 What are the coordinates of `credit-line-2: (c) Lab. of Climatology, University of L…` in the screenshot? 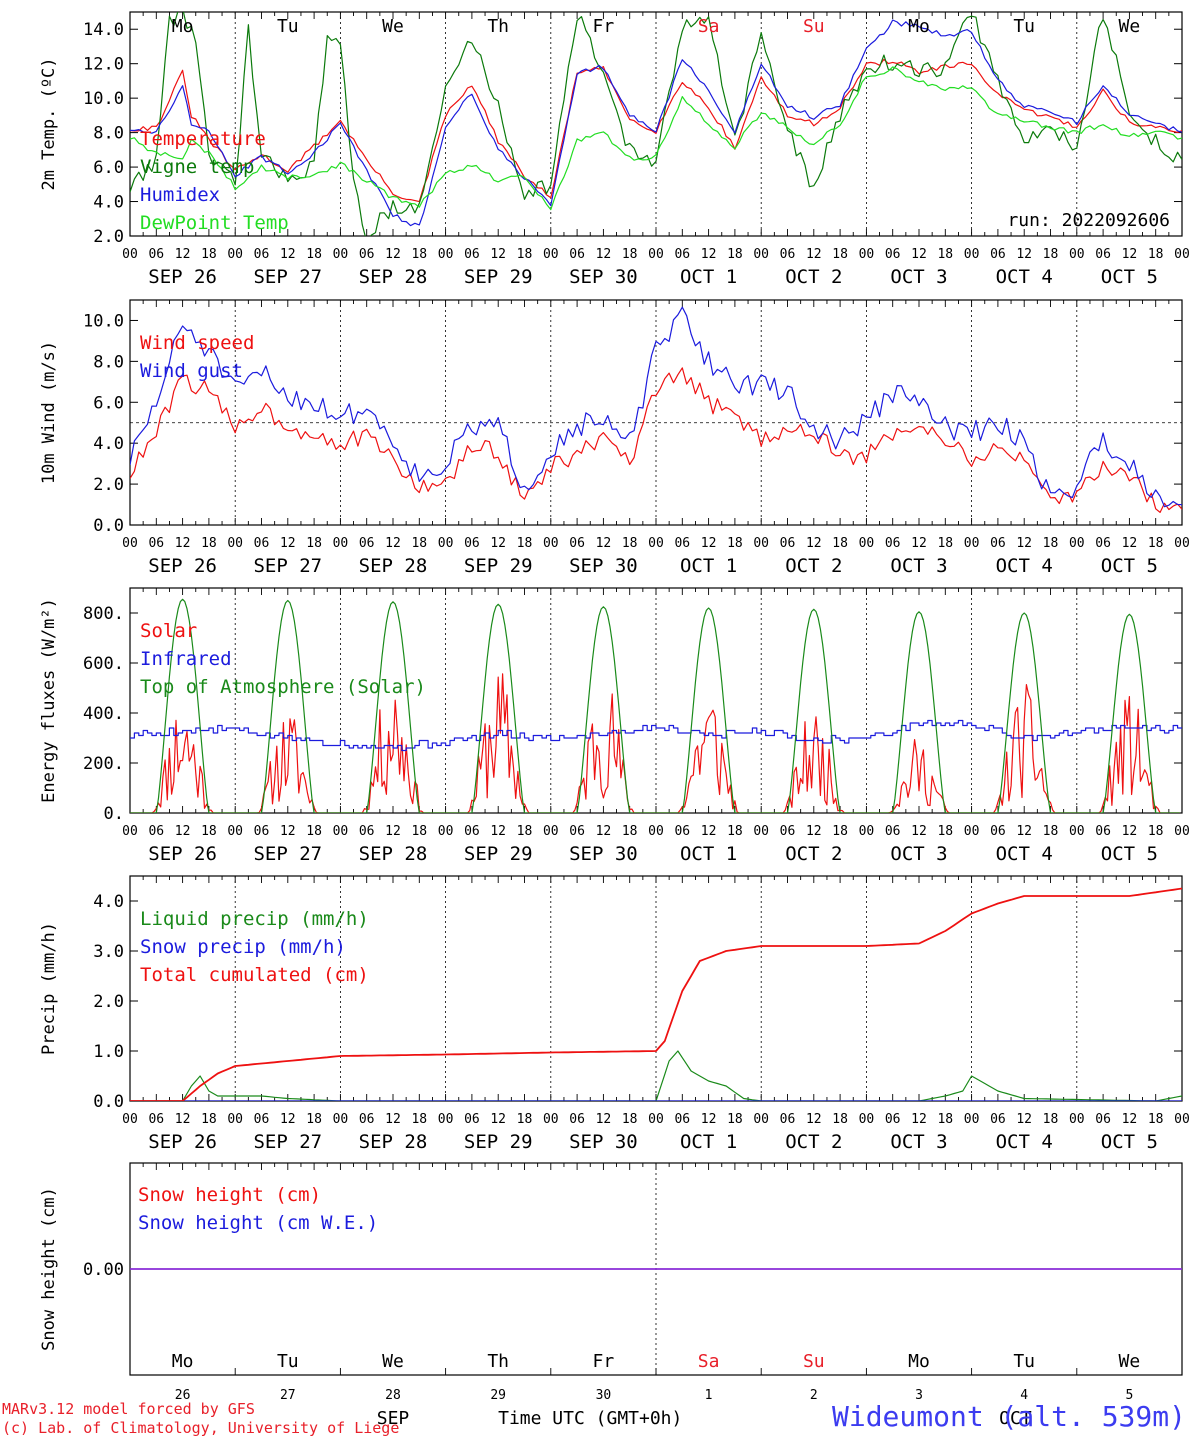 It's located at (201, 1428).